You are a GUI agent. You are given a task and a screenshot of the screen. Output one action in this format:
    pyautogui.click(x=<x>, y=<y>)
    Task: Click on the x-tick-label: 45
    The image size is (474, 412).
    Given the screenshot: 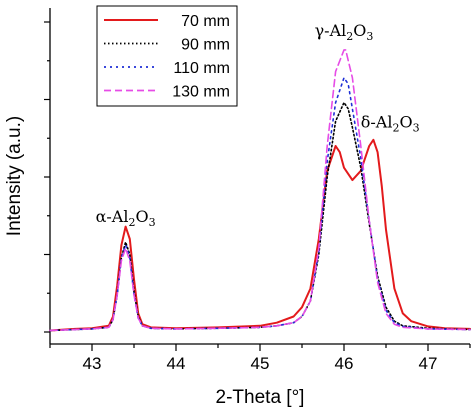 What is the action you would take?
    pyautogui.click(x=260, y=363)
    